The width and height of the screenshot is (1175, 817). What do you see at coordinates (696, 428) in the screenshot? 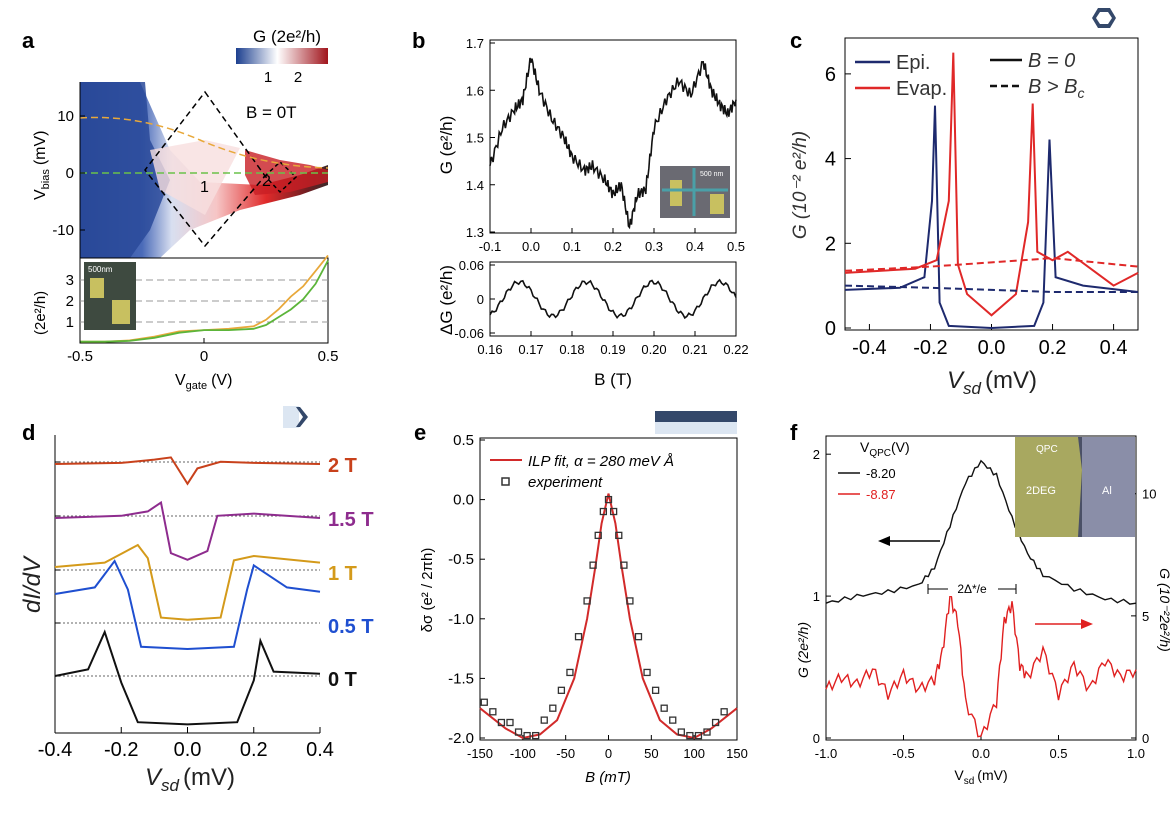
I see `e-decor-bar-light` at bounding box center [696, 428].